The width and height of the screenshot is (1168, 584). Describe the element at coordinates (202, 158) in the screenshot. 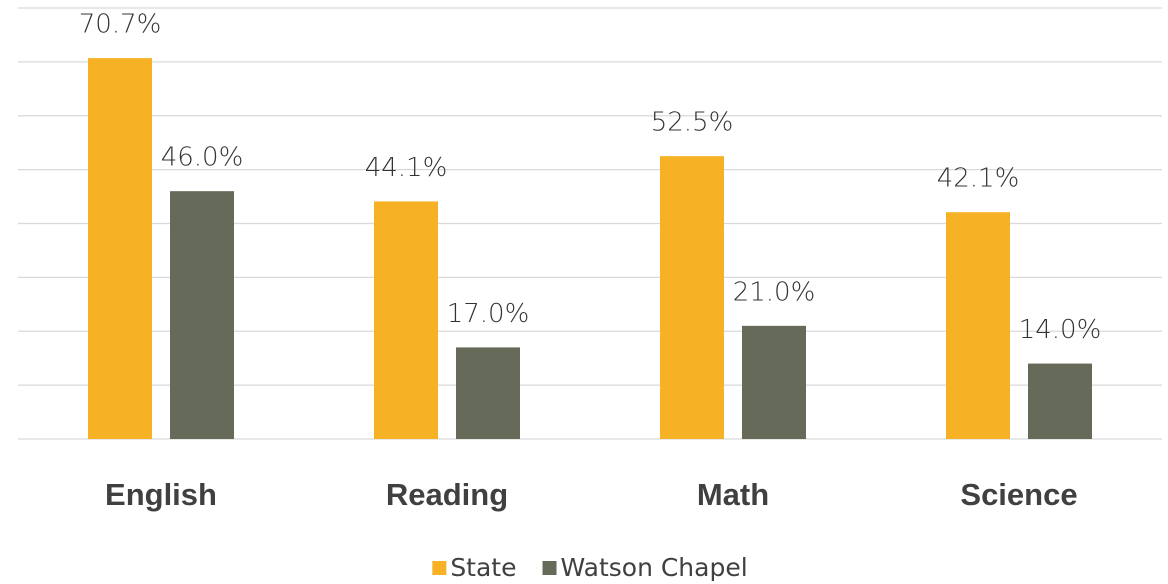

I see `data-label: 46.0%` at that location.